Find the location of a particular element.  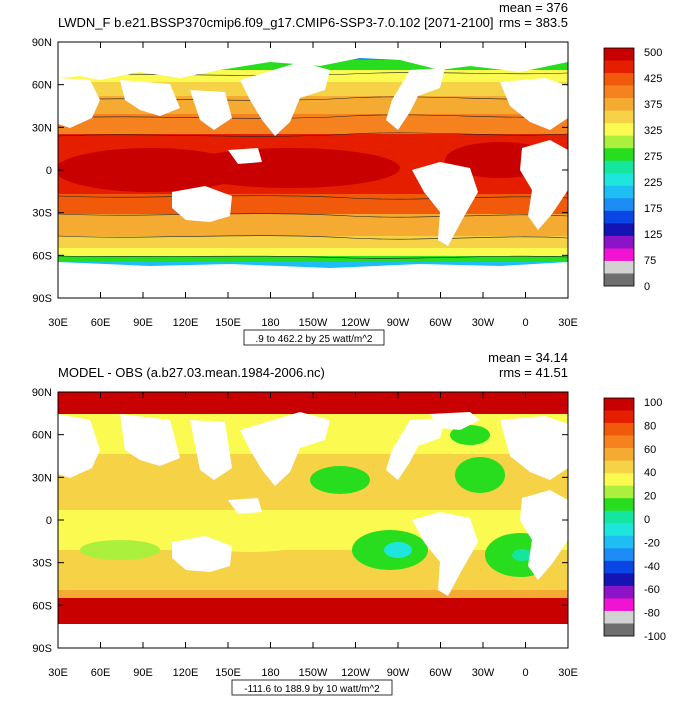

colorbar-label: 500 is located at coordinates (653, 53).